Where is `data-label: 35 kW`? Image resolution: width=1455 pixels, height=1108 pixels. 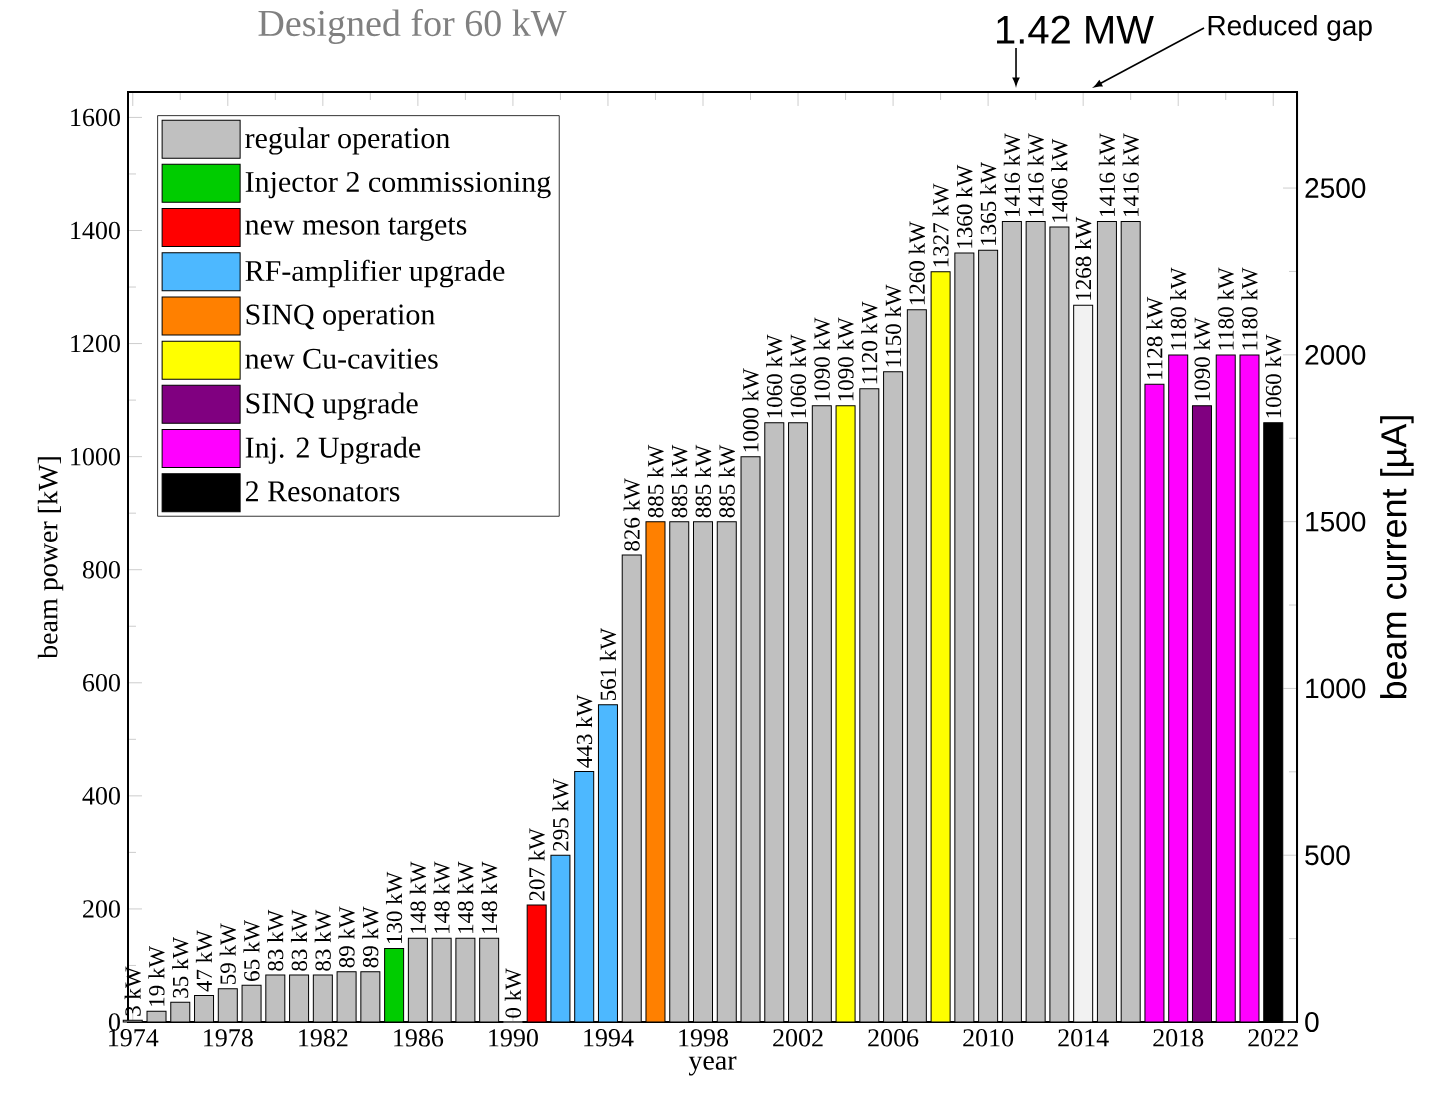 data-label: 35 kW is located at coordinates (180, 967).